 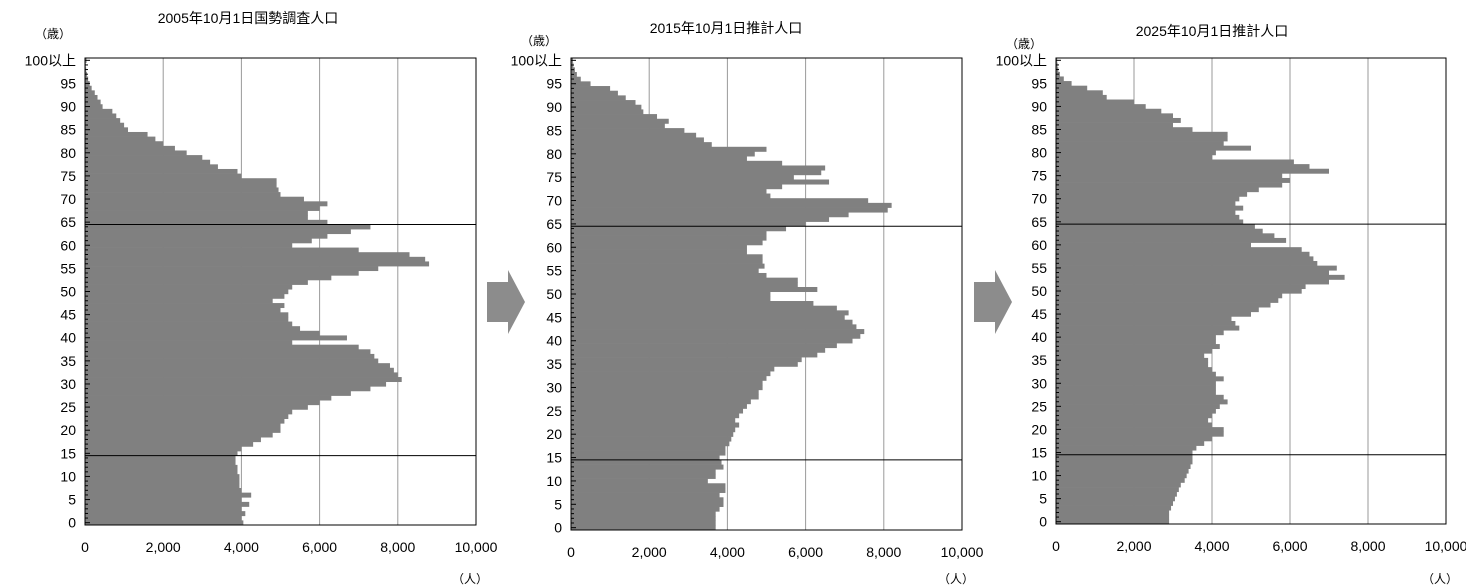 What do you see at coordinates (554, 364) in the screenshot?
I see `y-tick-label: 35` at bounding box center [554, 364].